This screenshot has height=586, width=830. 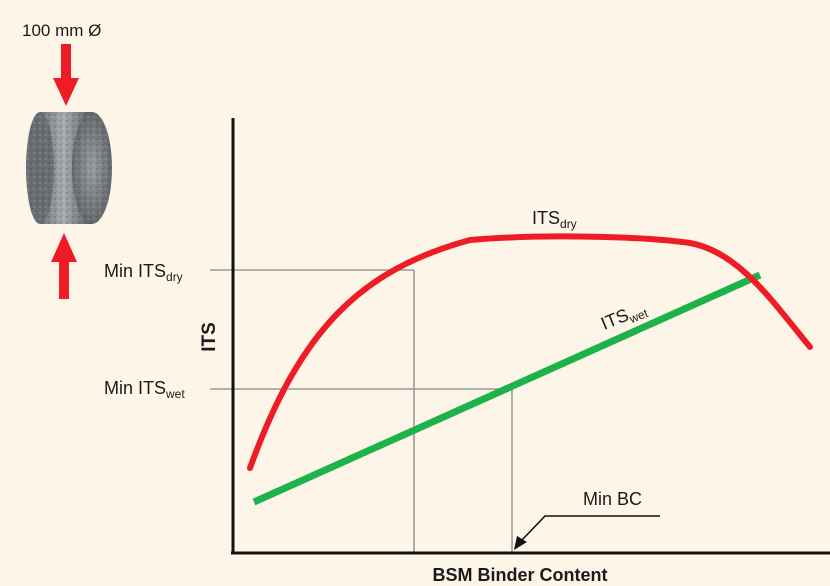 I want to click on min-bc-callout: Min BC, so click(x=587, y=519).